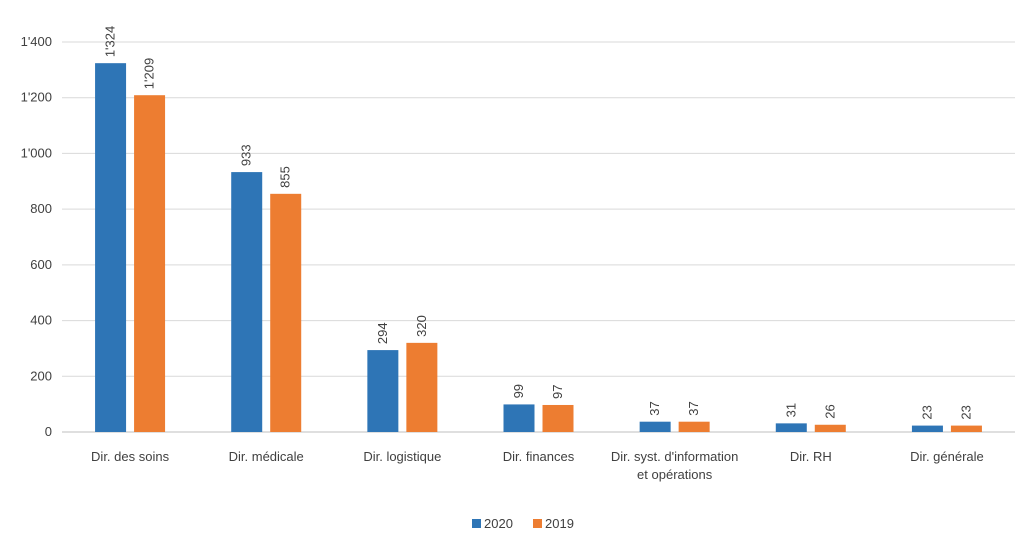 The image size is (1015, 533). What do you see at coordinates (654, 408) in the screenshot?
I see `data-label-2020: 37` at bounding box center [654, 408].